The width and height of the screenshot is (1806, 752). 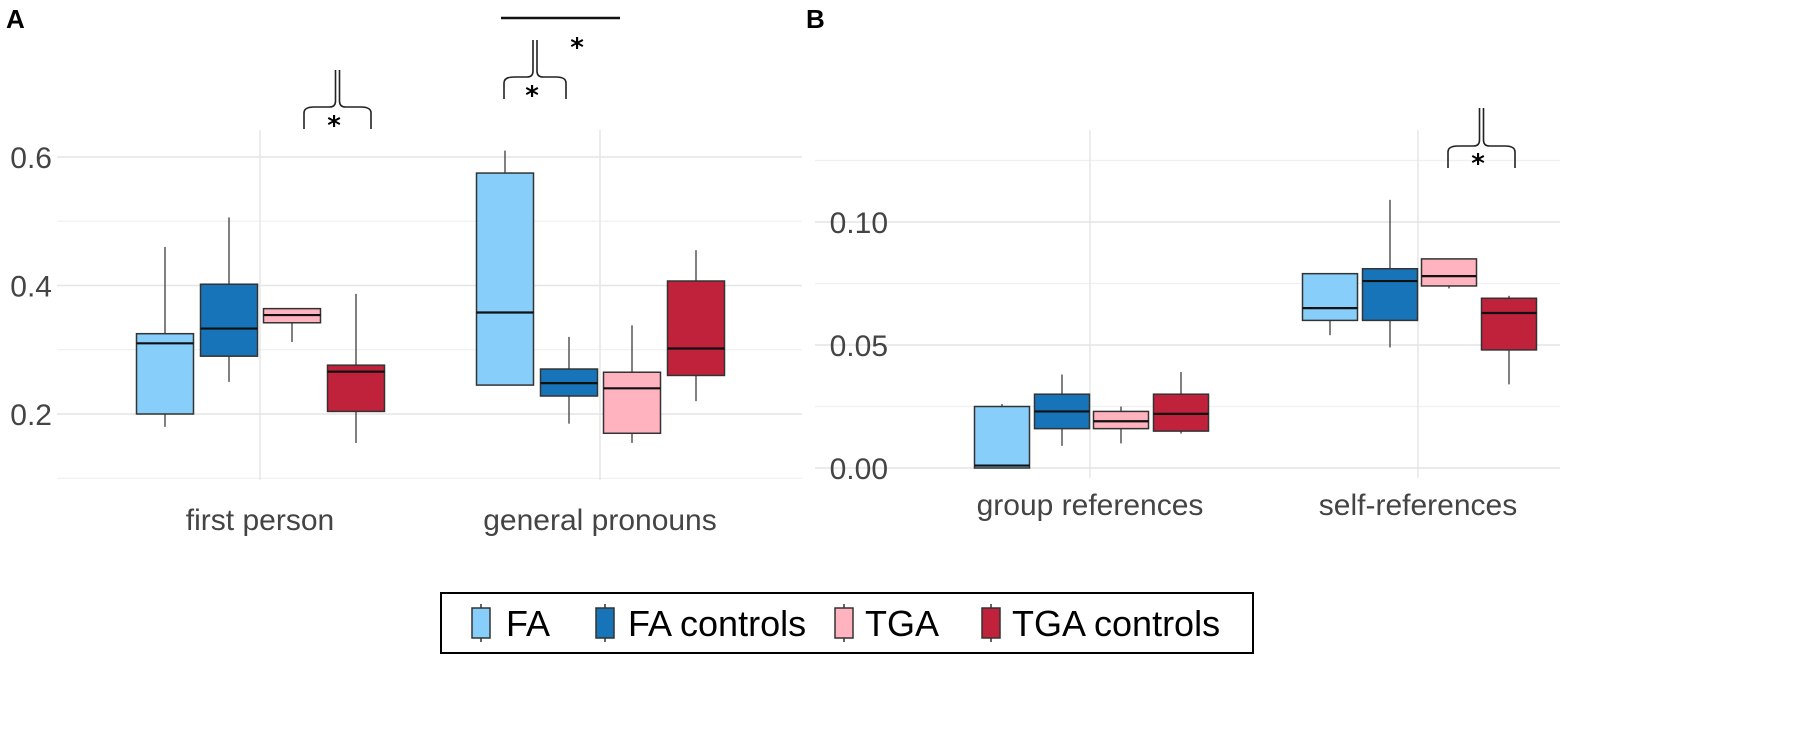 What do you see at coordinates (632, 403) in the screenshot?
I see `panel-a-box-tga-general-pronouns-iqr` at bounding box center [632, 403].